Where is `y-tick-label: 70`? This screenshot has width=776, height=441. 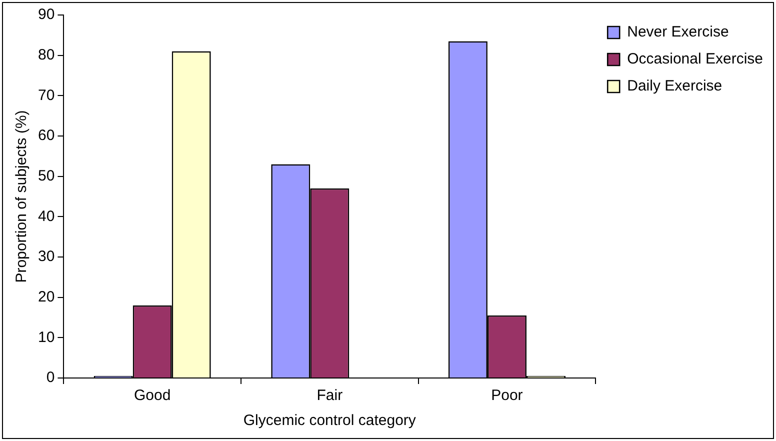 y-tick-label: 70 is located at coordinates (46, 95).